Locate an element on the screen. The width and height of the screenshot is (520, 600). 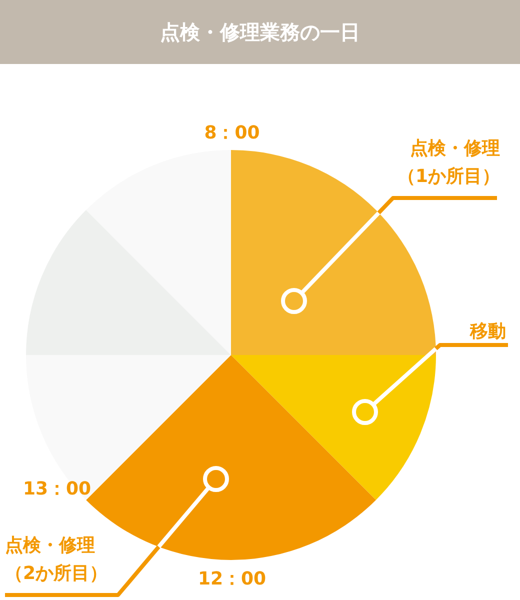
text: 12：00 is located at coordinates (232, 579).